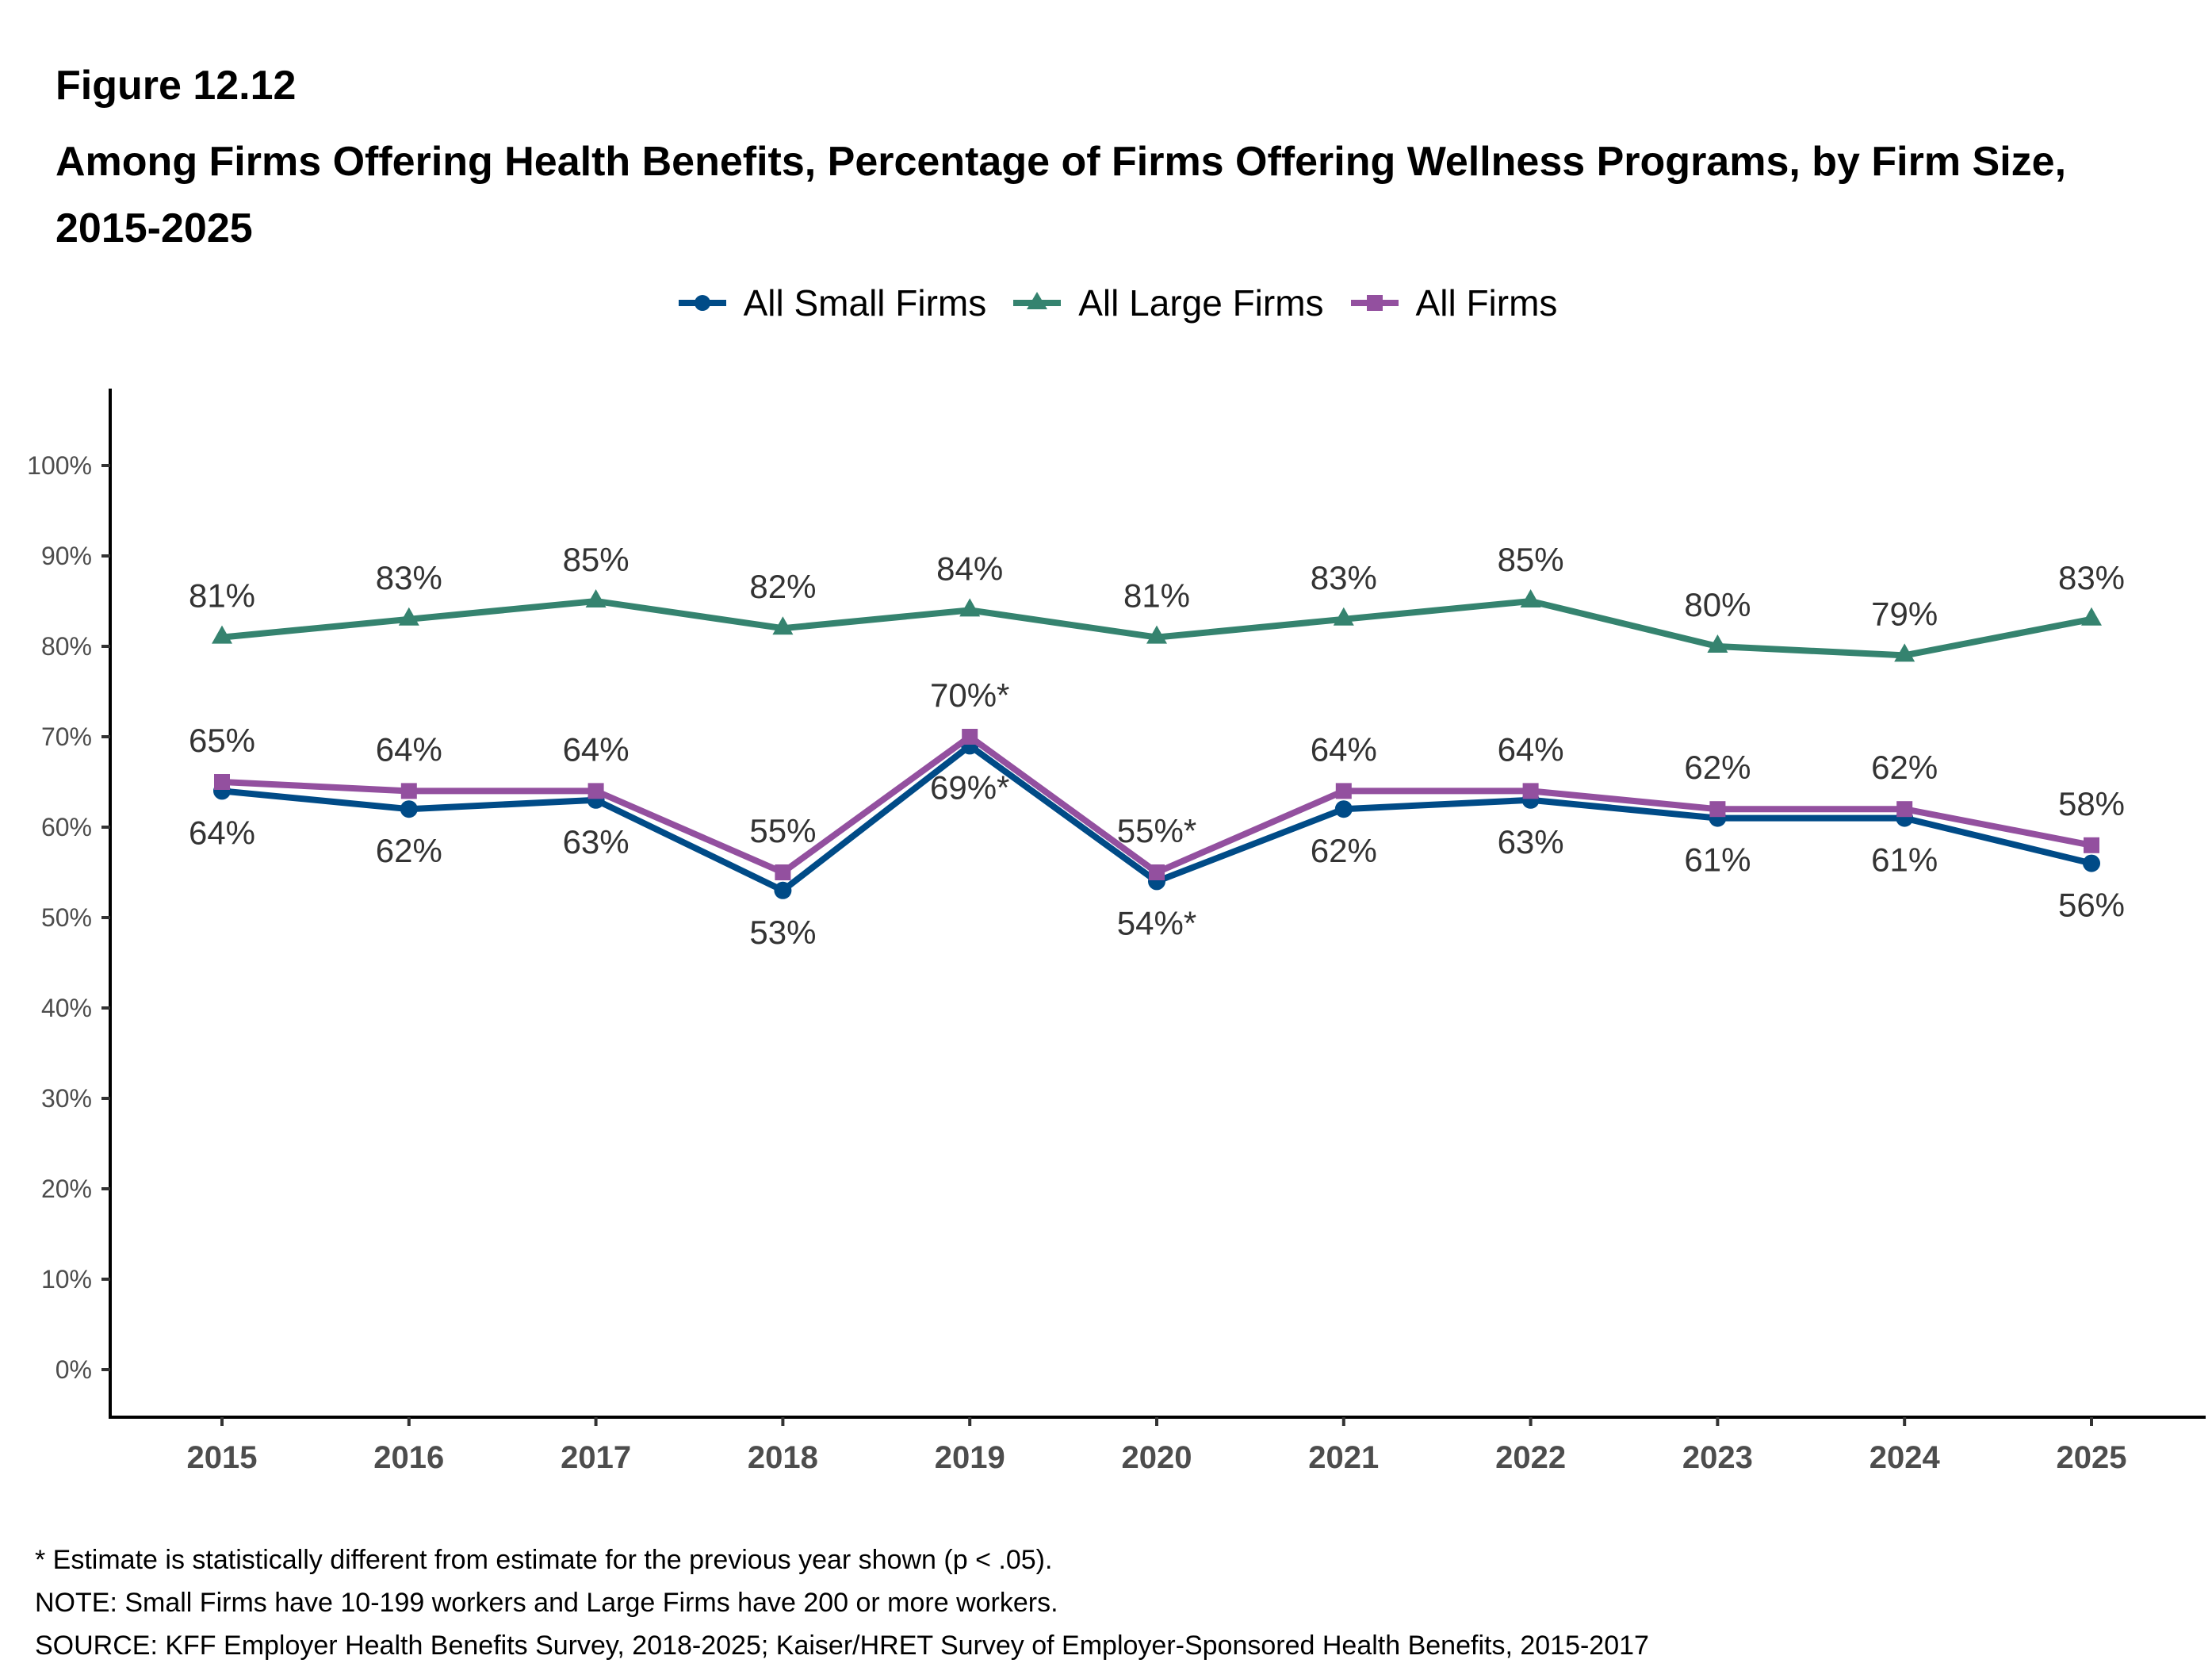  What do you see at coordinates (1343, 1457) in the screenshot?
I see `x-tick-label: 2021` at bounding box center [1343, 1457].